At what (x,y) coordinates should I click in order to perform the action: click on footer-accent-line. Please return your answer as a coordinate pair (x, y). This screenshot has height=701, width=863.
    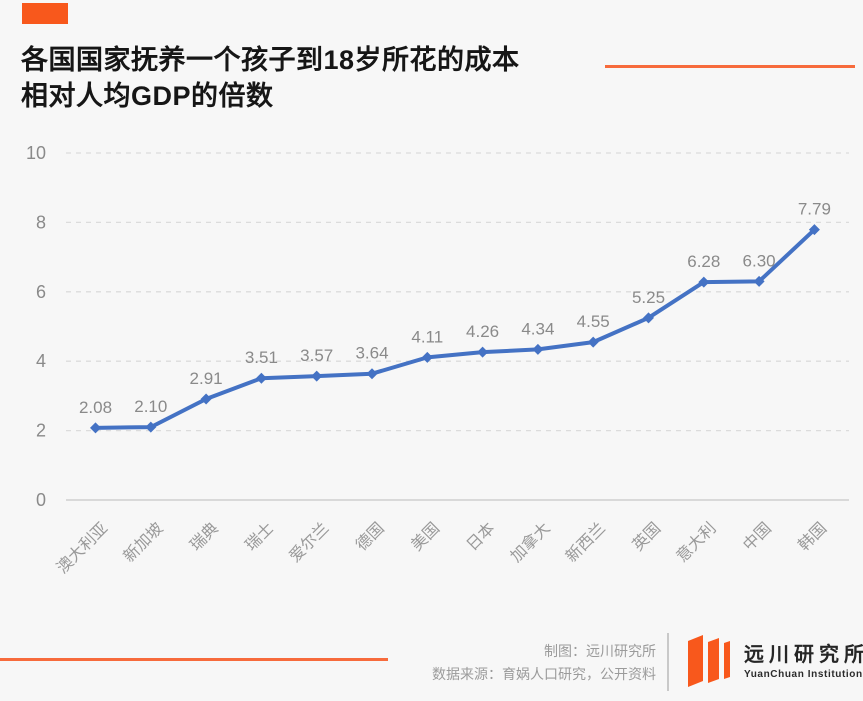
    Looking at the image, I should click on (194, 659).